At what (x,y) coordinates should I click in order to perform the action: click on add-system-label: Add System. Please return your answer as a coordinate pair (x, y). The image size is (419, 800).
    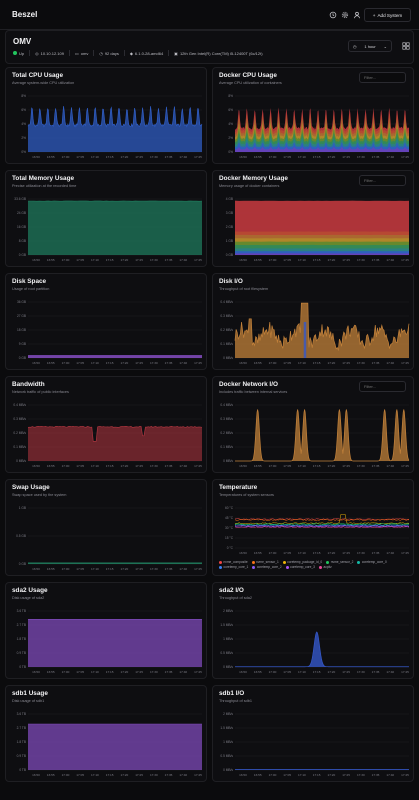
    Looking at the image, I should click on (390, 15).